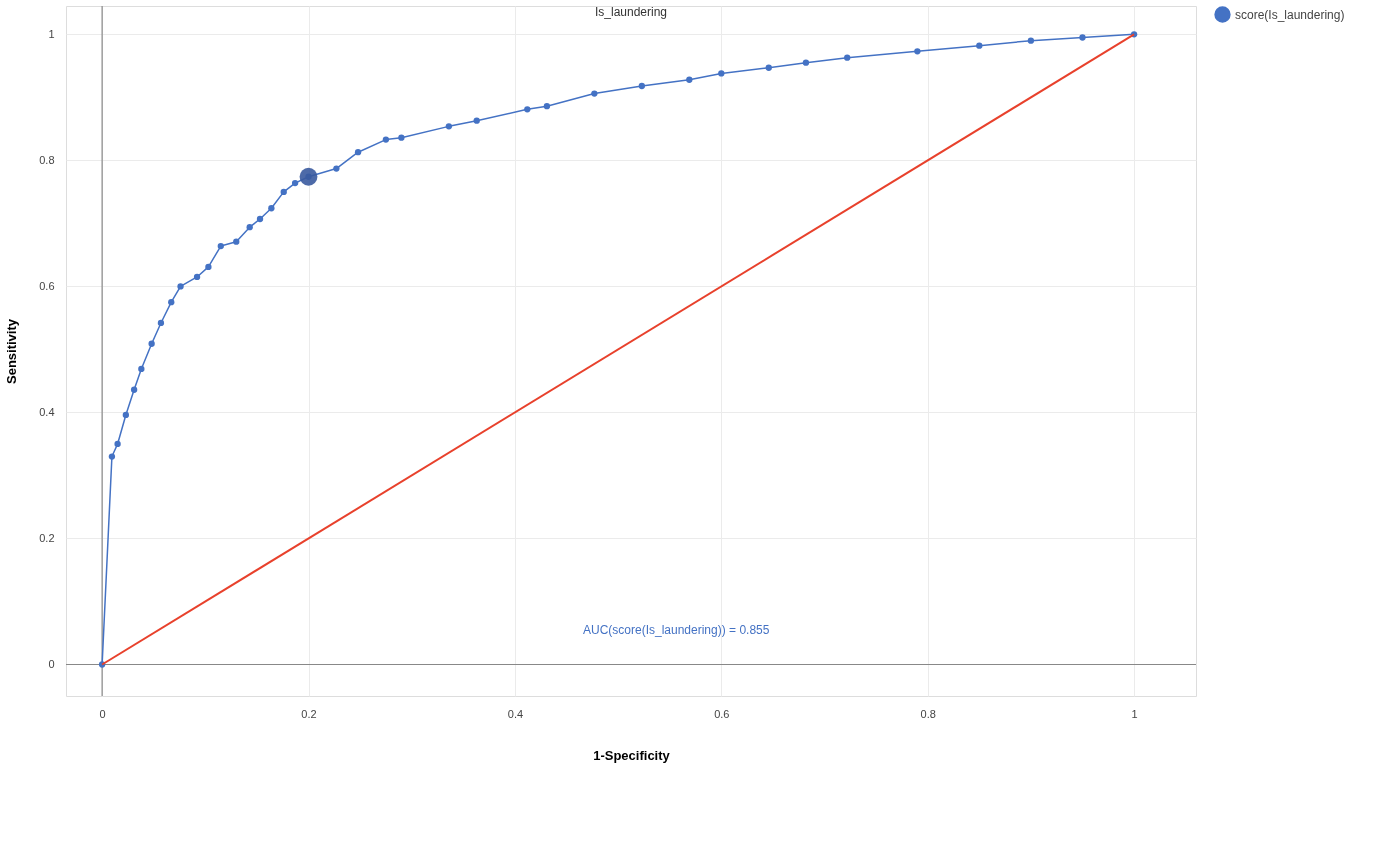 The height and width of the screenshot is (845, 1394). I want to click on x-tick-label: 0.4, so click(515, 713).